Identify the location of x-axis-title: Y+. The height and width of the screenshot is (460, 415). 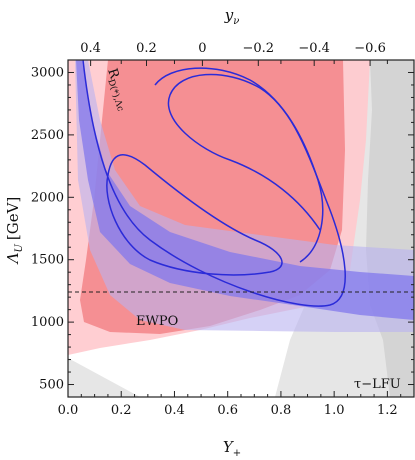
(232, 448).